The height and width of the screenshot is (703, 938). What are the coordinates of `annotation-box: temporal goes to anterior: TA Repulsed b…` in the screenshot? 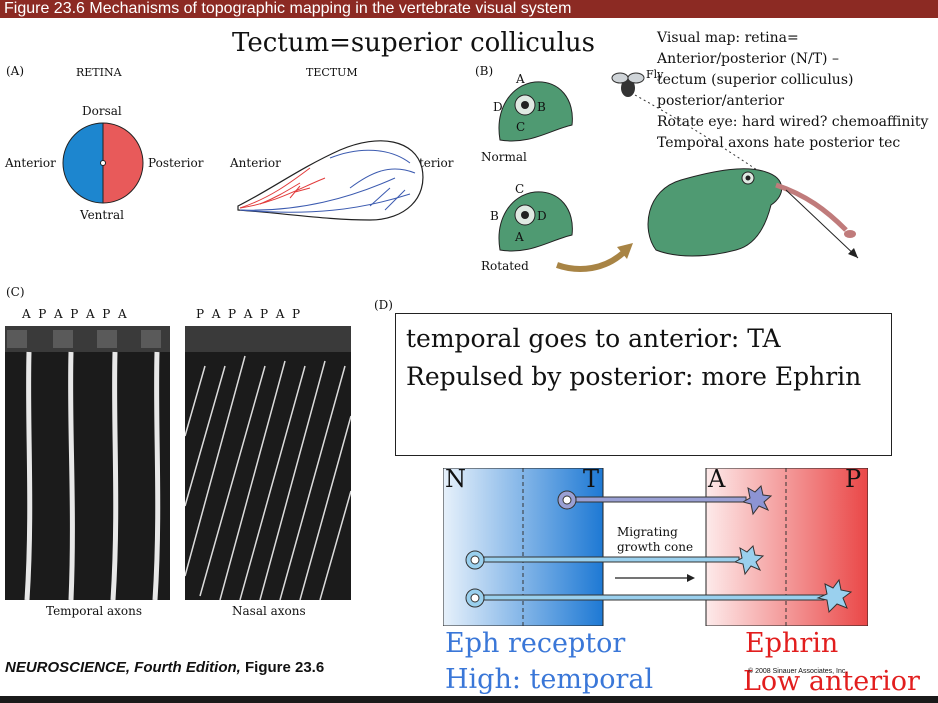 It's located at (643, 384).